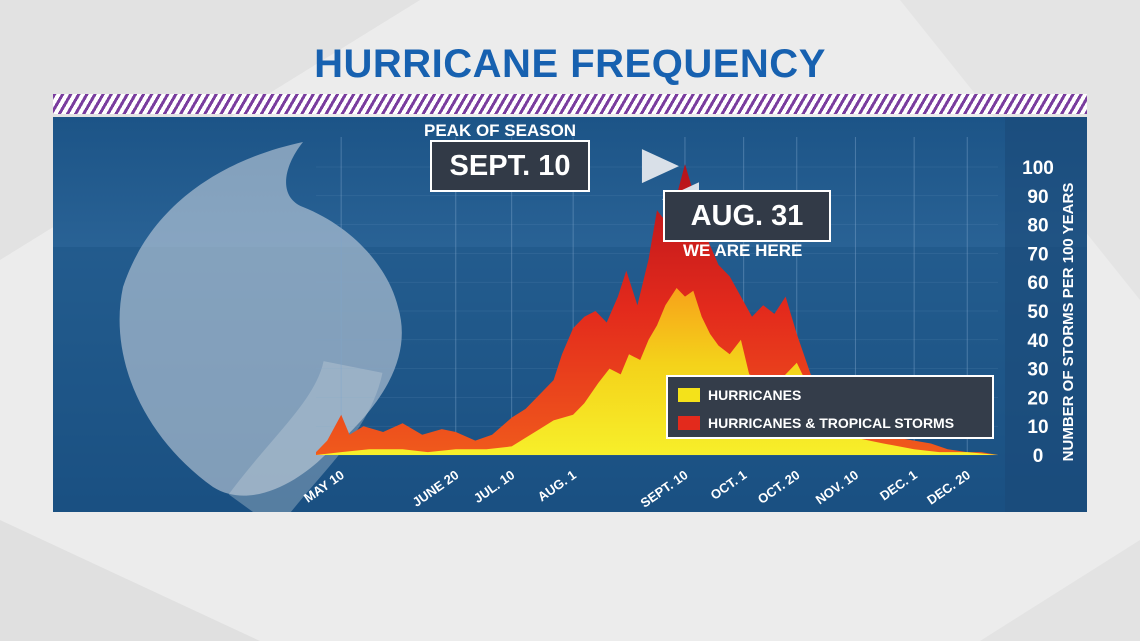 This screenshot has height=641, width=1140. Describe the element at coordinates (1037, 254) in the screenshot. I see `y-tick-label: 70` at that location.